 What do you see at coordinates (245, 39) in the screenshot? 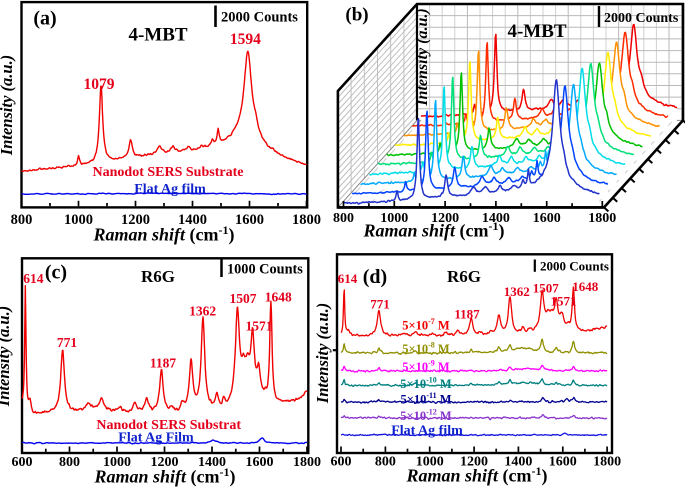
I see `svg-text: 1594` at bounding box center [245, 39].